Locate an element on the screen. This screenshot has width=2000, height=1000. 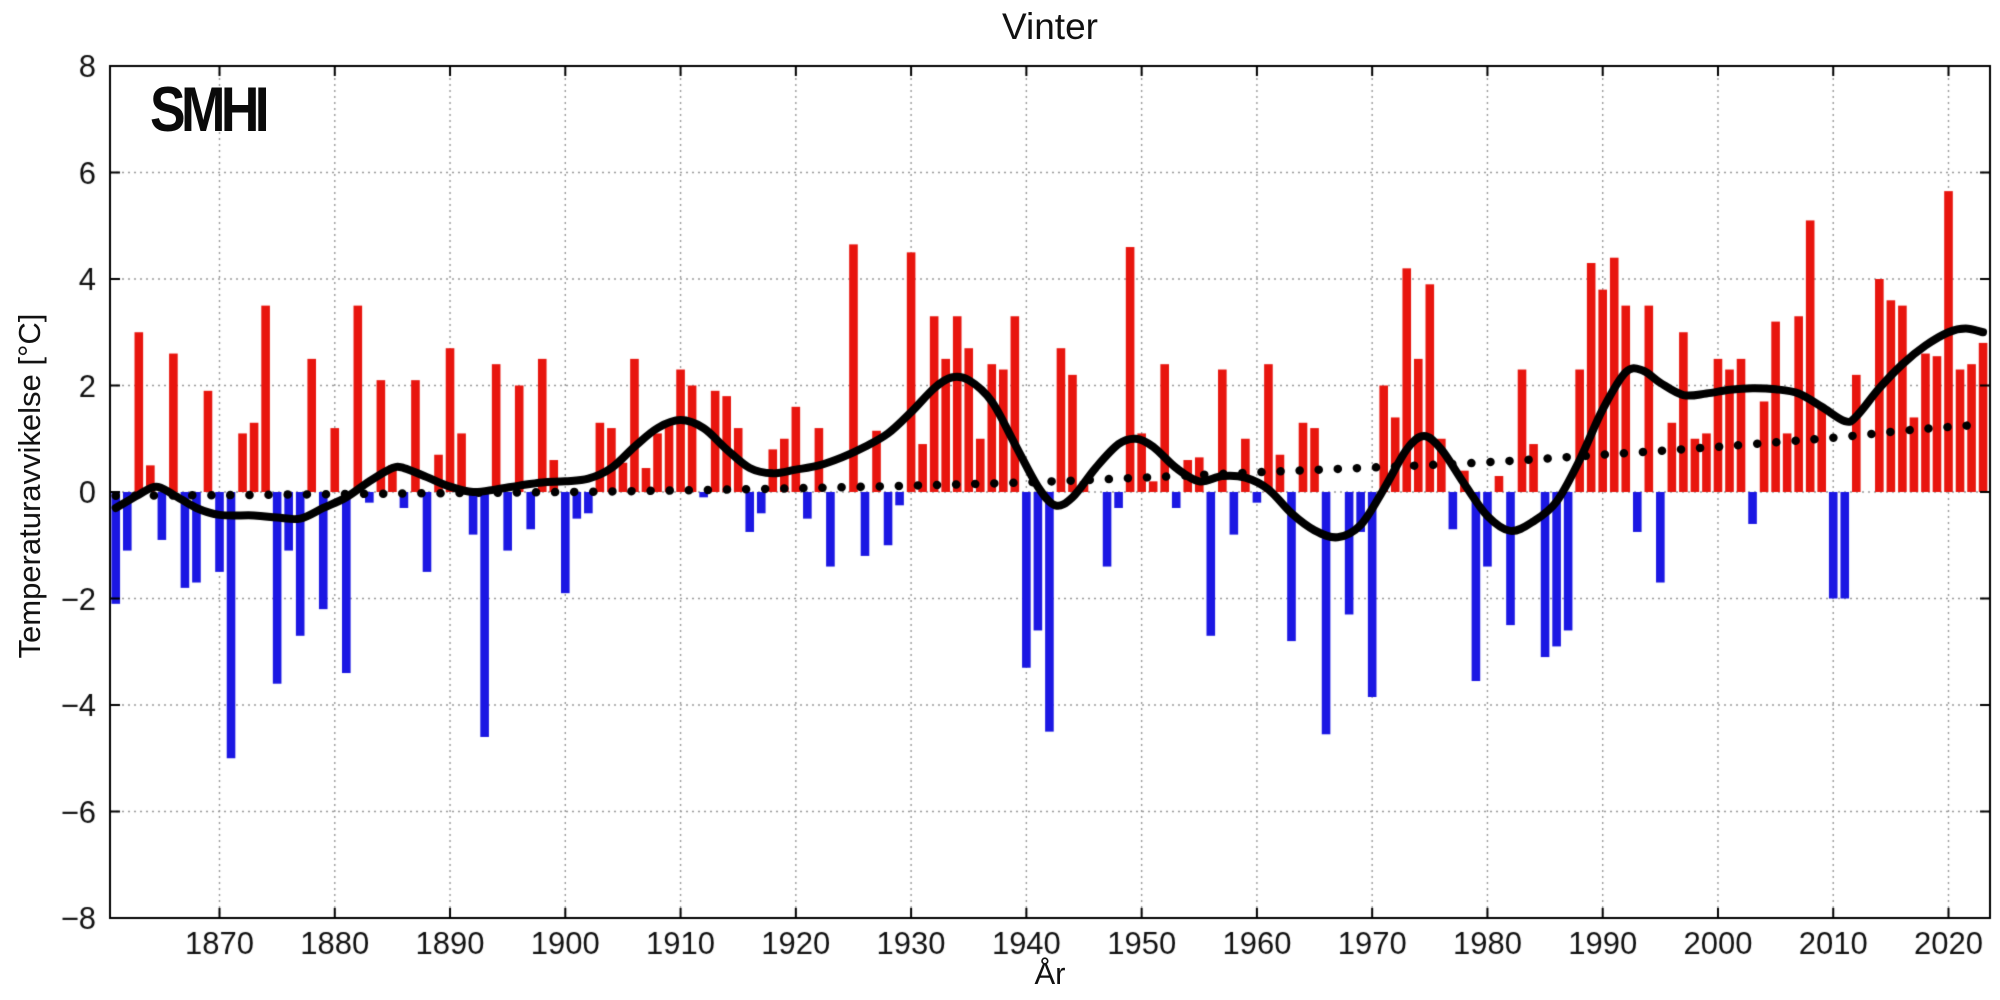
y-axis-label: Temperaturavvikelse [°C] is located at coordinates (29, 486).